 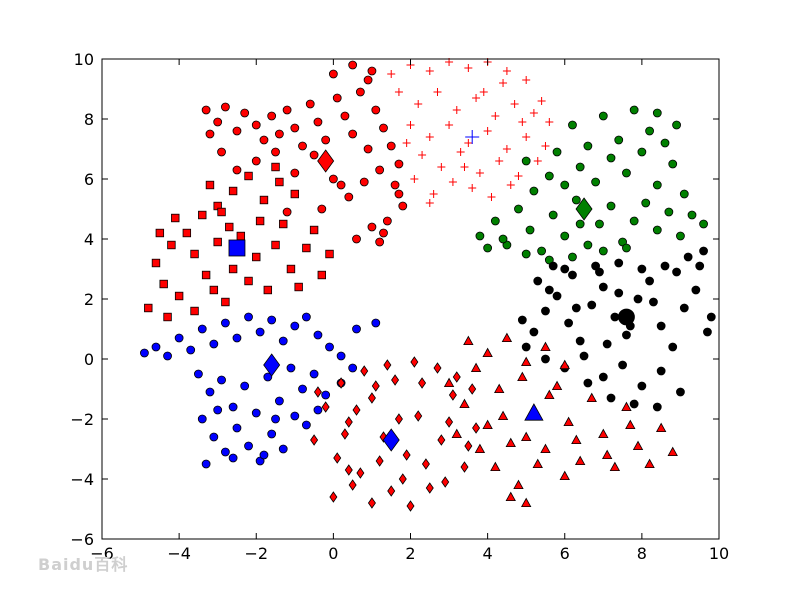 What do you see at coordinates (179, 553) in the screenshot?
I see `x-tick-label: −4` at bounding box center [179, 553].